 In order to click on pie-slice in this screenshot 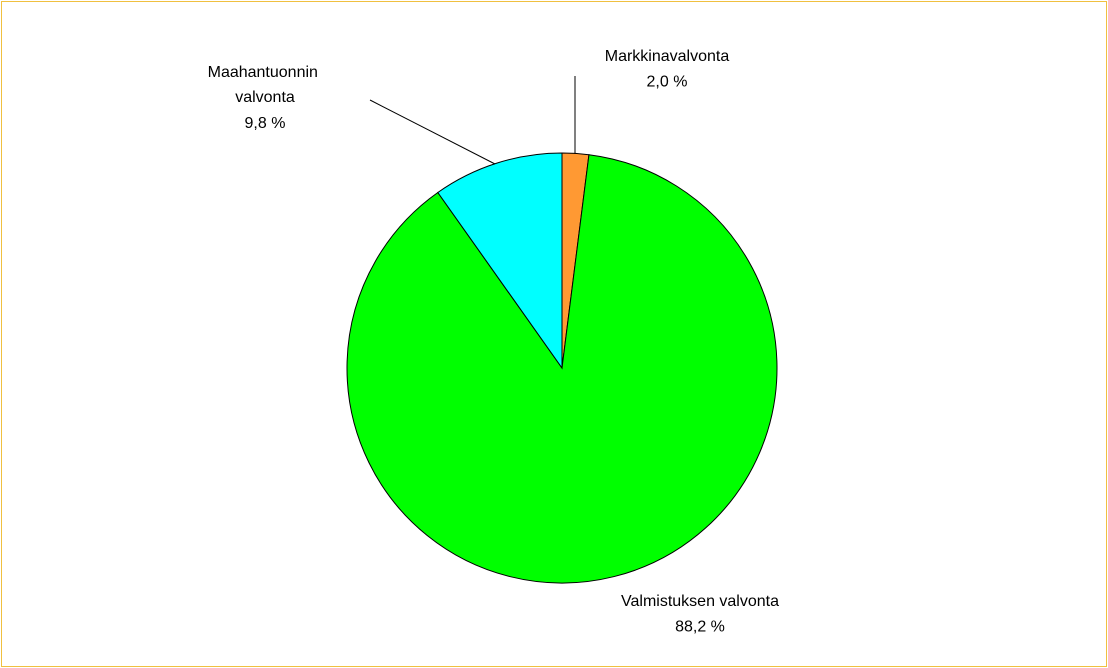, I will do `click(500, 261)`.